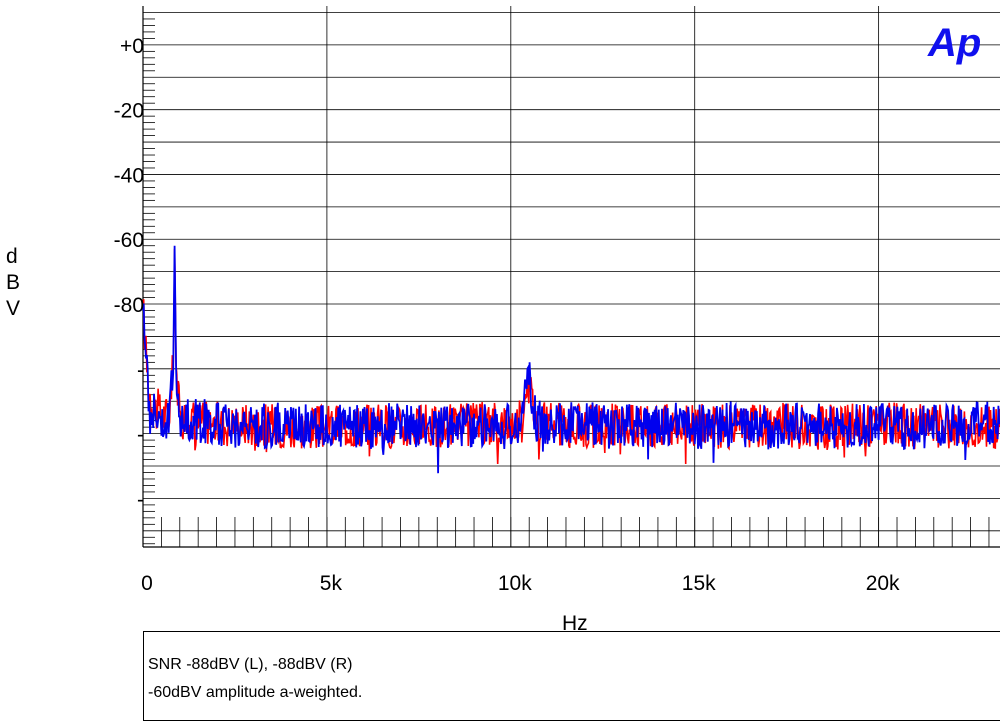 The height and width of the screenshot is (721, 1000). I want to click on y-tick-label: -20, so click(129, 111).